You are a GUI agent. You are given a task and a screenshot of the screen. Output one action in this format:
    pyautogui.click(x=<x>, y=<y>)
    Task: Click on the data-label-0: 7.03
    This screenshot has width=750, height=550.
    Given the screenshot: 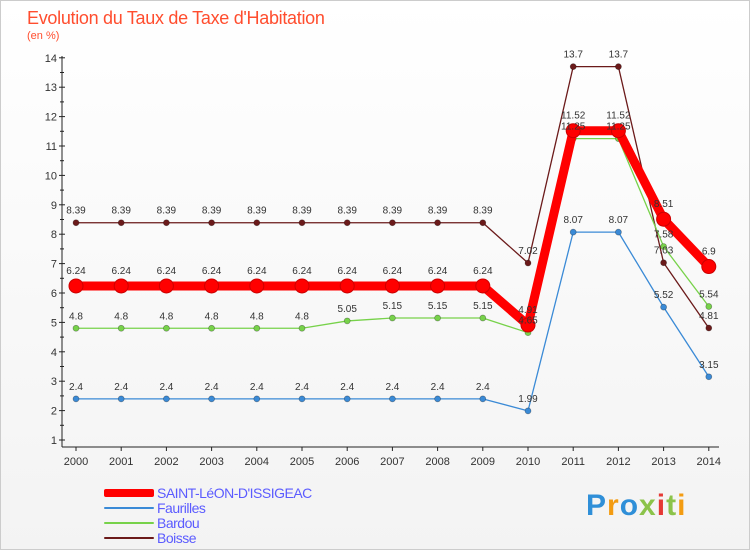 What is the action you would take?
    pyautogui.click(x=664, y=251)
    